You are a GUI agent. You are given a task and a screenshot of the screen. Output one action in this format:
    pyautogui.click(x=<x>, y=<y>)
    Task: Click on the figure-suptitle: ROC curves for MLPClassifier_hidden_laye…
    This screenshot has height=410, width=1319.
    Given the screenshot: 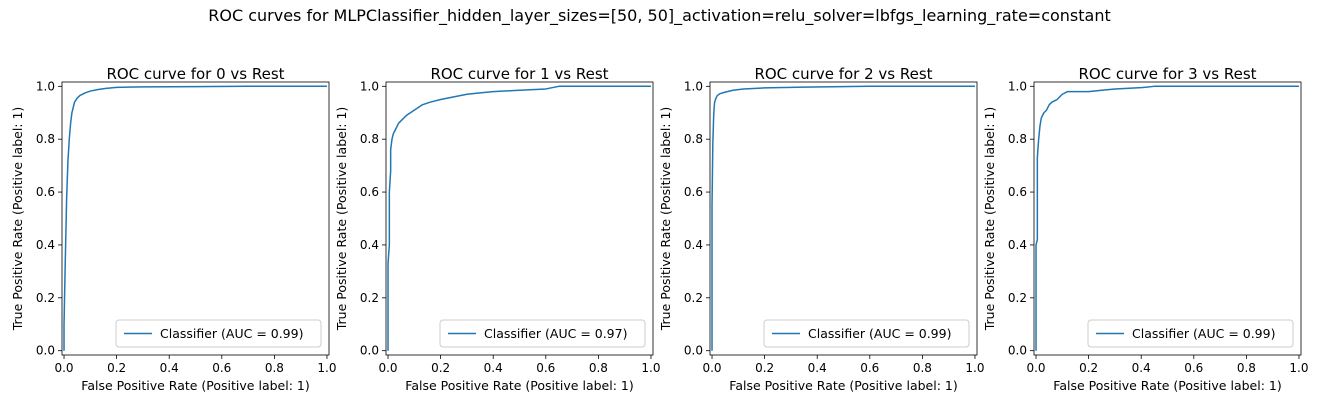 What is the action you would take?
    pyautogui.click(x=659, y=15)
    